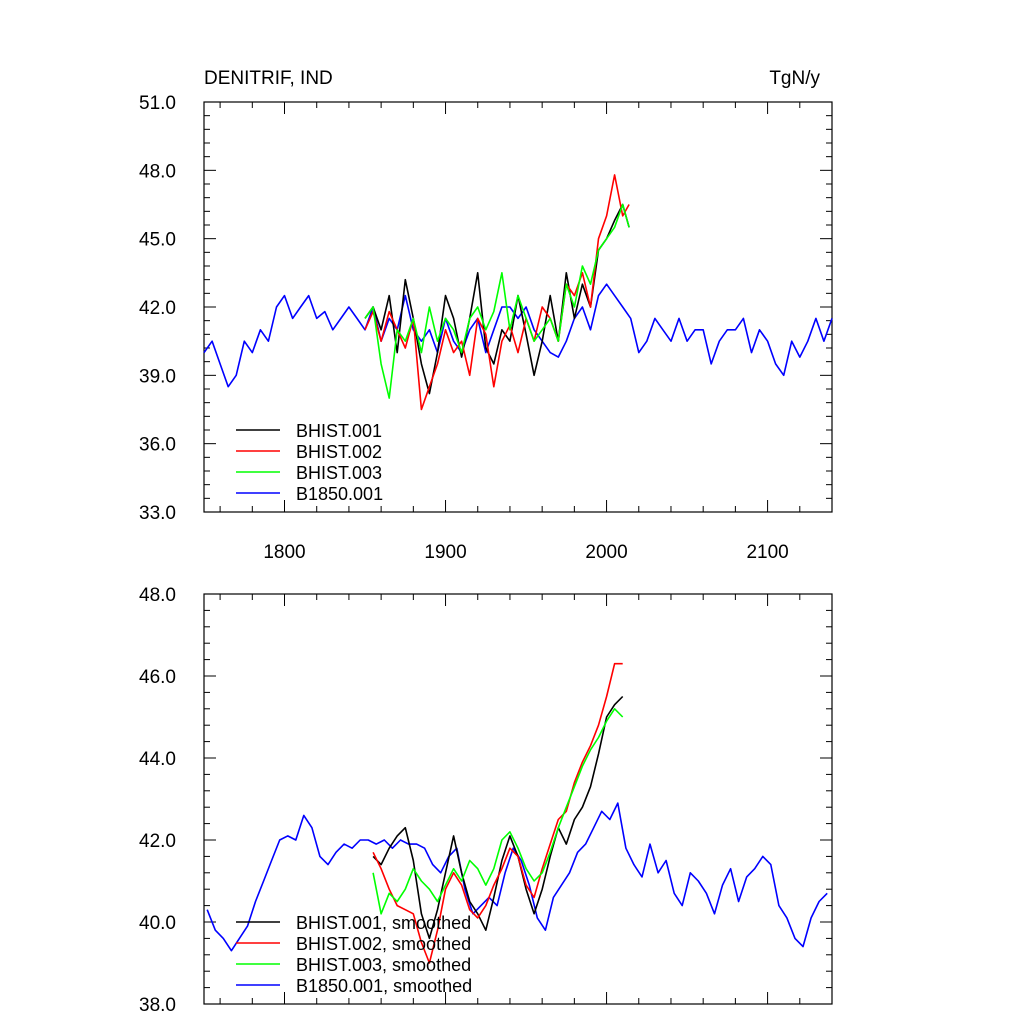 The image size is (1024, 1024). What do you see at coordinates (606, 552) in the screenshot?
I see `x-tick-label: 2000` at bounding box center [606, 552].